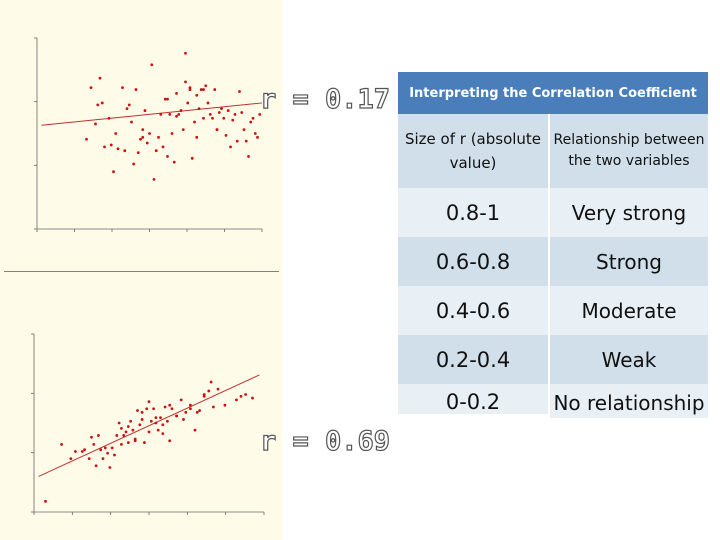  What do you see at coordinates (629, 261) in the screenshot?
I see `relationship-cell: Strong` at bounding box center [629, 261].